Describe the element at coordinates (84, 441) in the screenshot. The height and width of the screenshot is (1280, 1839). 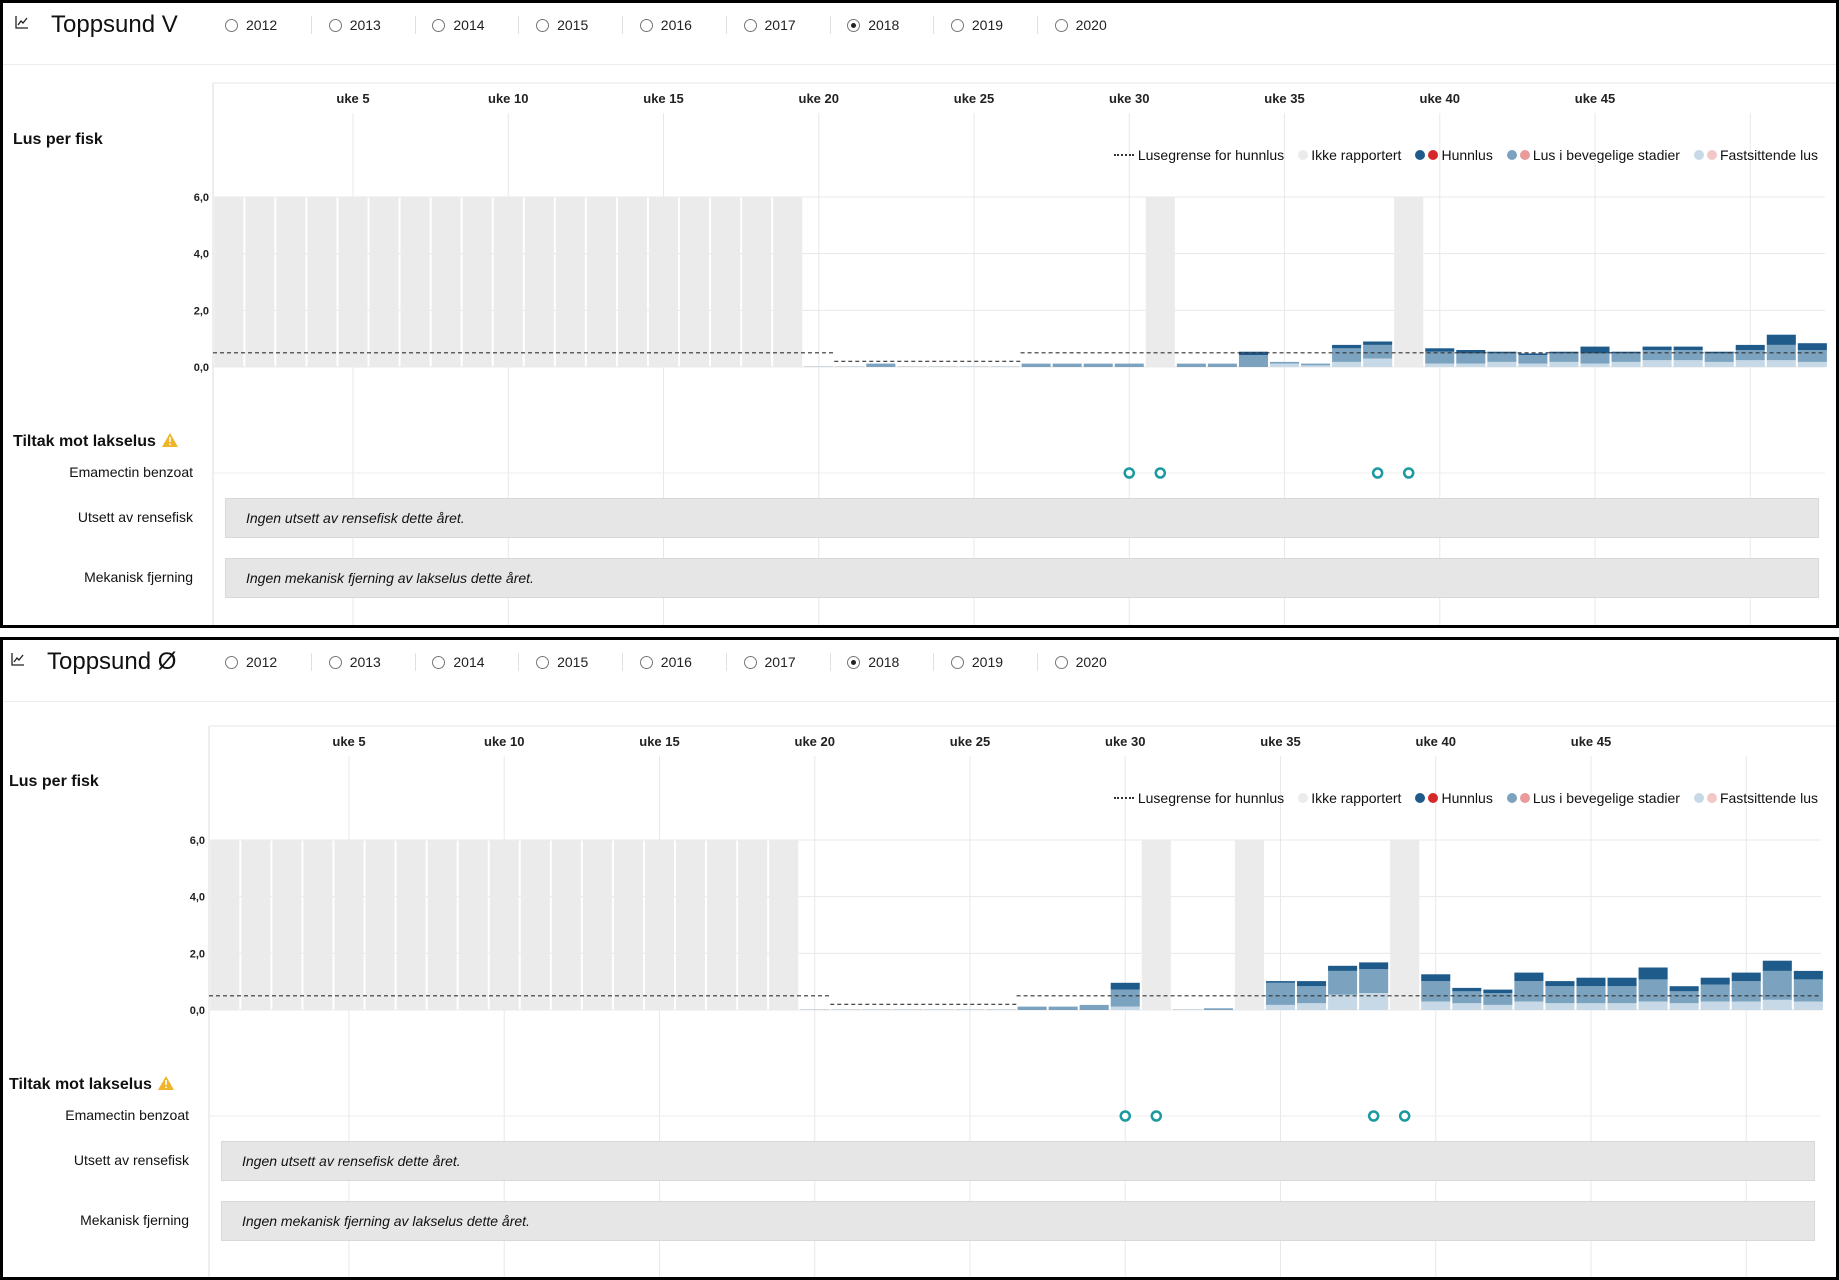
I see `treatments-title-text: Tiltak mot lakselus` at that location.